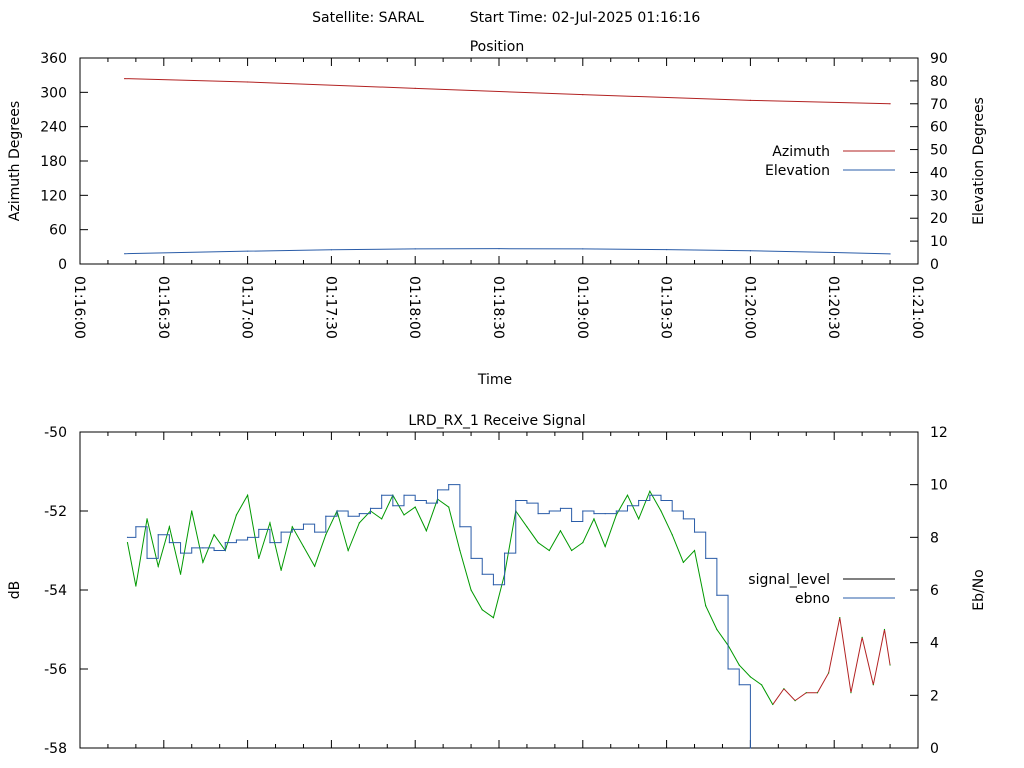 The image size is (1024, 768). I want to click on y-tick-label: -50, so click(55, 433).